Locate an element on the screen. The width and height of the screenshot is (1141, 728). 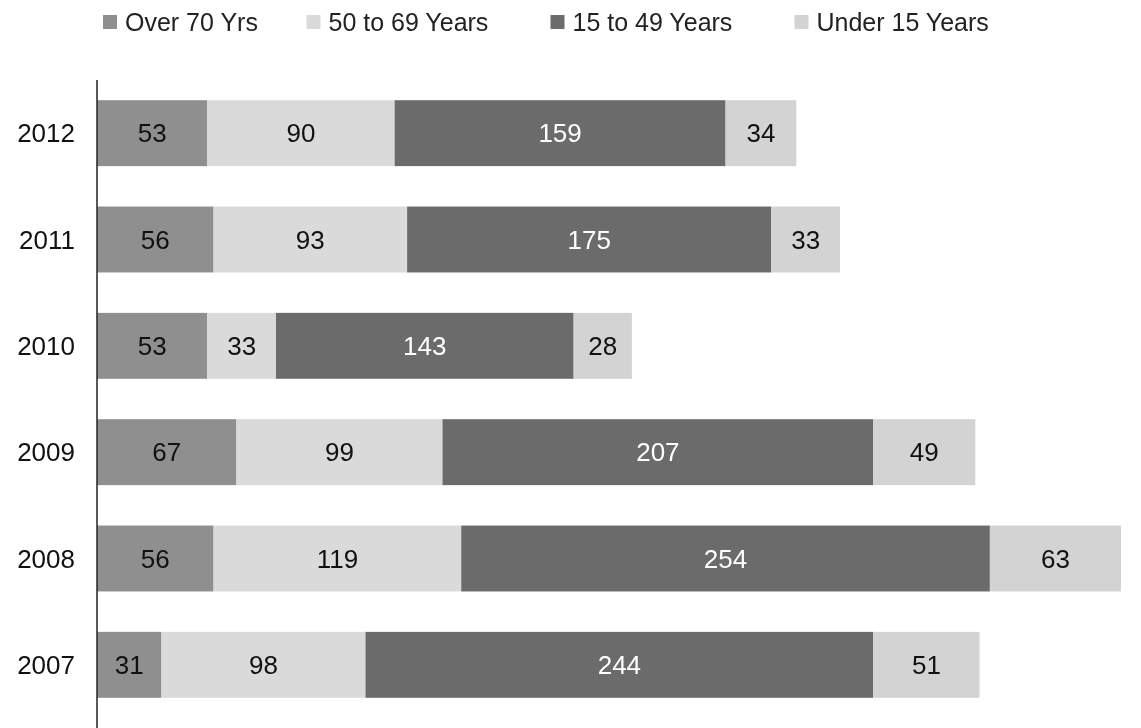
legend-label: Over 70 Yrs is located at coordinates (191, 21).